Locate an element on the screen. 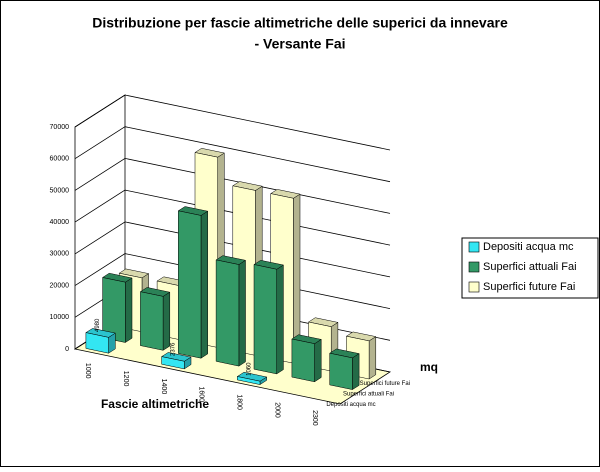 The image size is (600, 472). legend-label: Superfici attuali Fai is located at coordinates (530, 267).